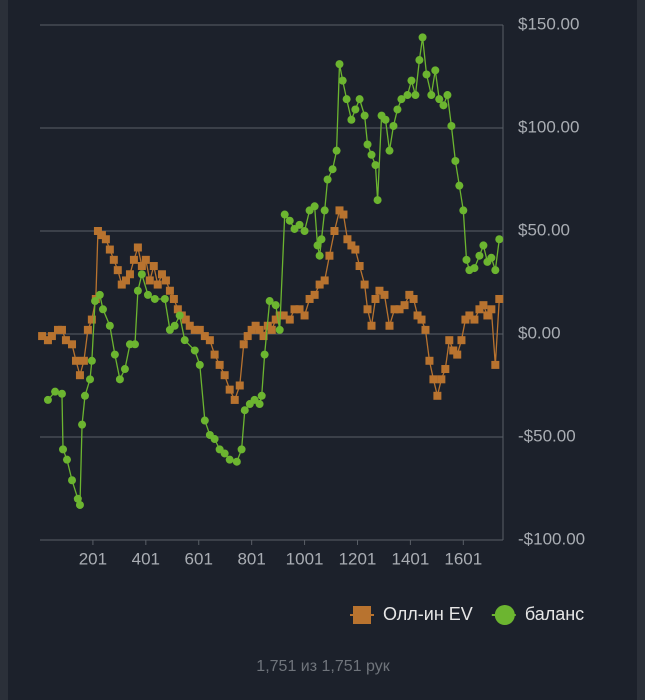 Image resolution: width=645 pixels, height=700 pixels. Describe the element at coordinates (551, 538) in the screenshot. I see `y-tick-label: -$100.00` at that location.